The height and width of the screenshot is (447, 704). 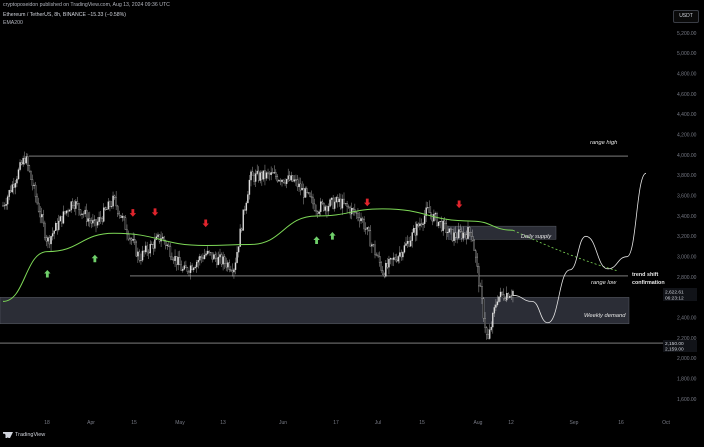 I want to click on price-tick-label: 3,800.00, so click(x=687, y=176).